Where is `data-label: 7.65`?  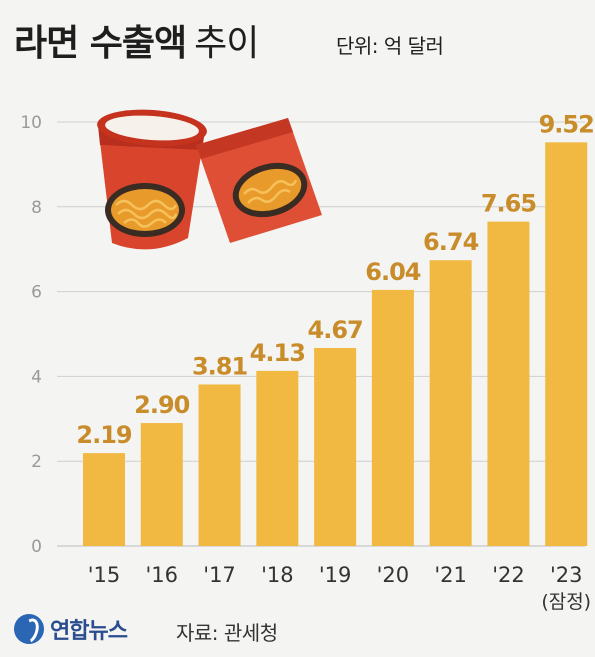
data-label: 7.65 is located at coordinates (509, 204).